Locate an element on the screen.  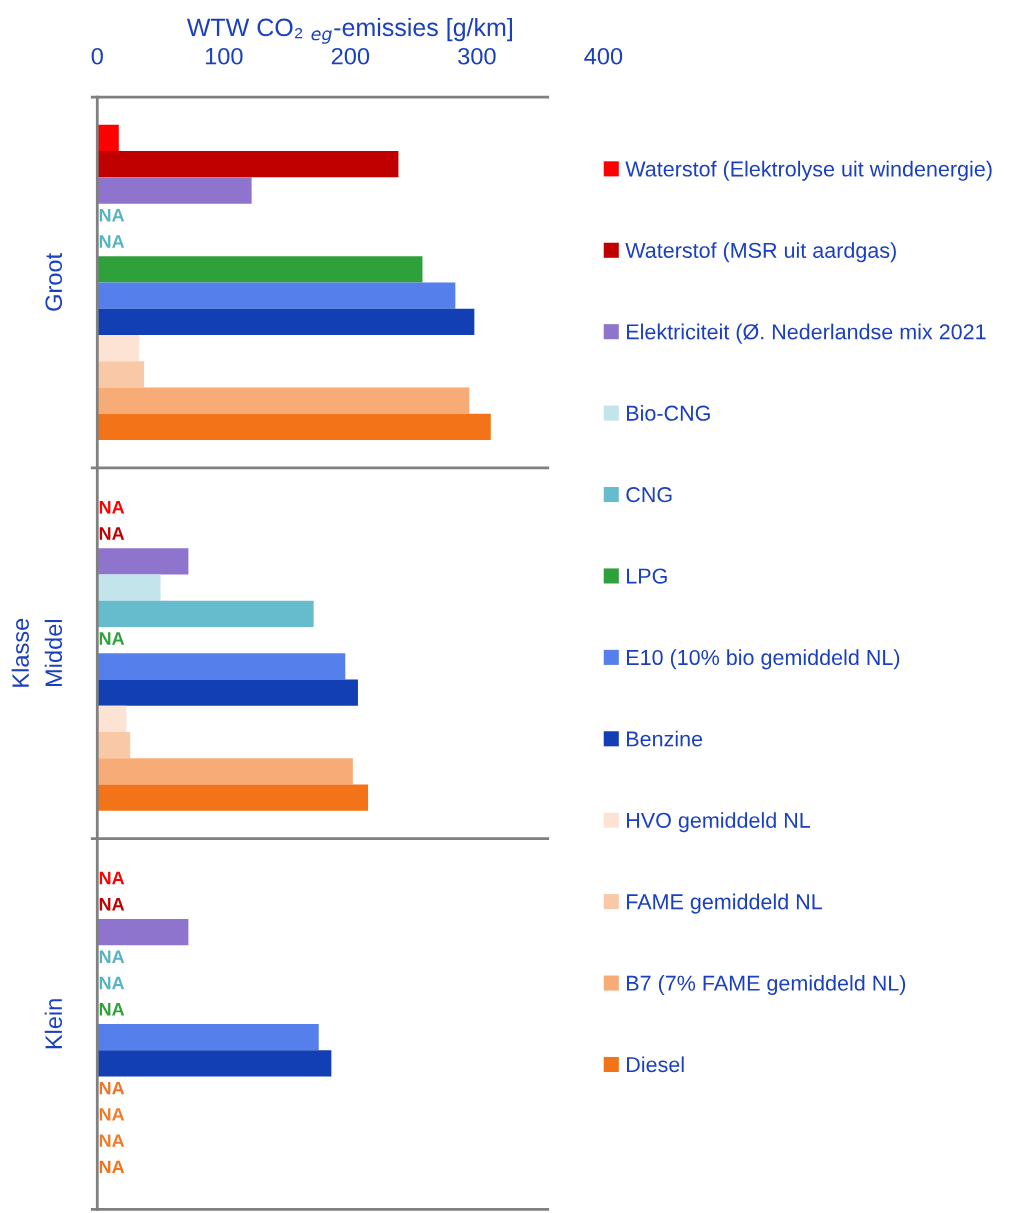
x-tick-label: 200 is located at coordinates (350, 56).